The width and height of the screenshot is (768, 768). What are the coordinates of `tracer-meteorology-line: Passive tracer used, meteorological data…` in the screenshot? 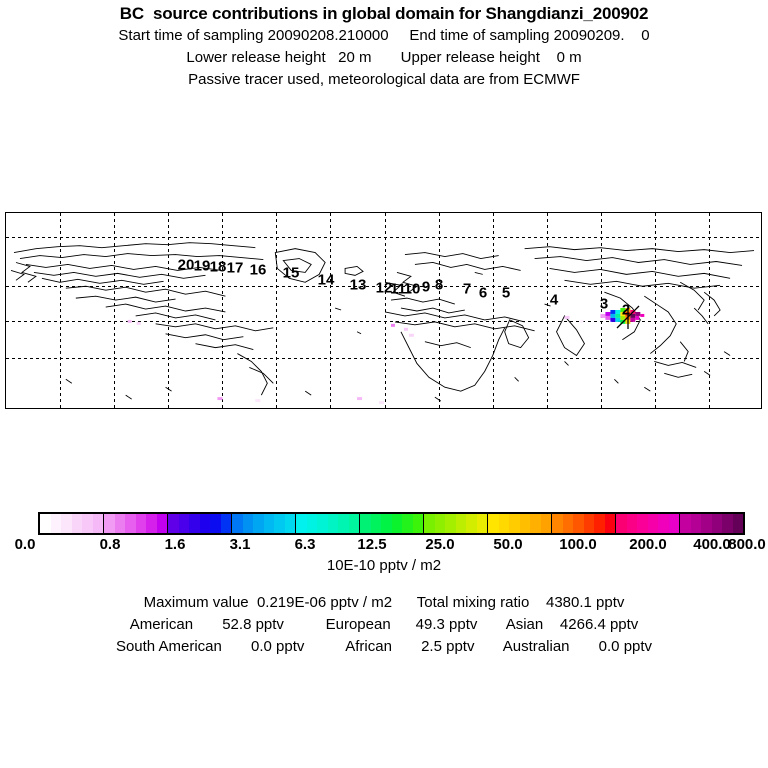 It's located at (384, 79).